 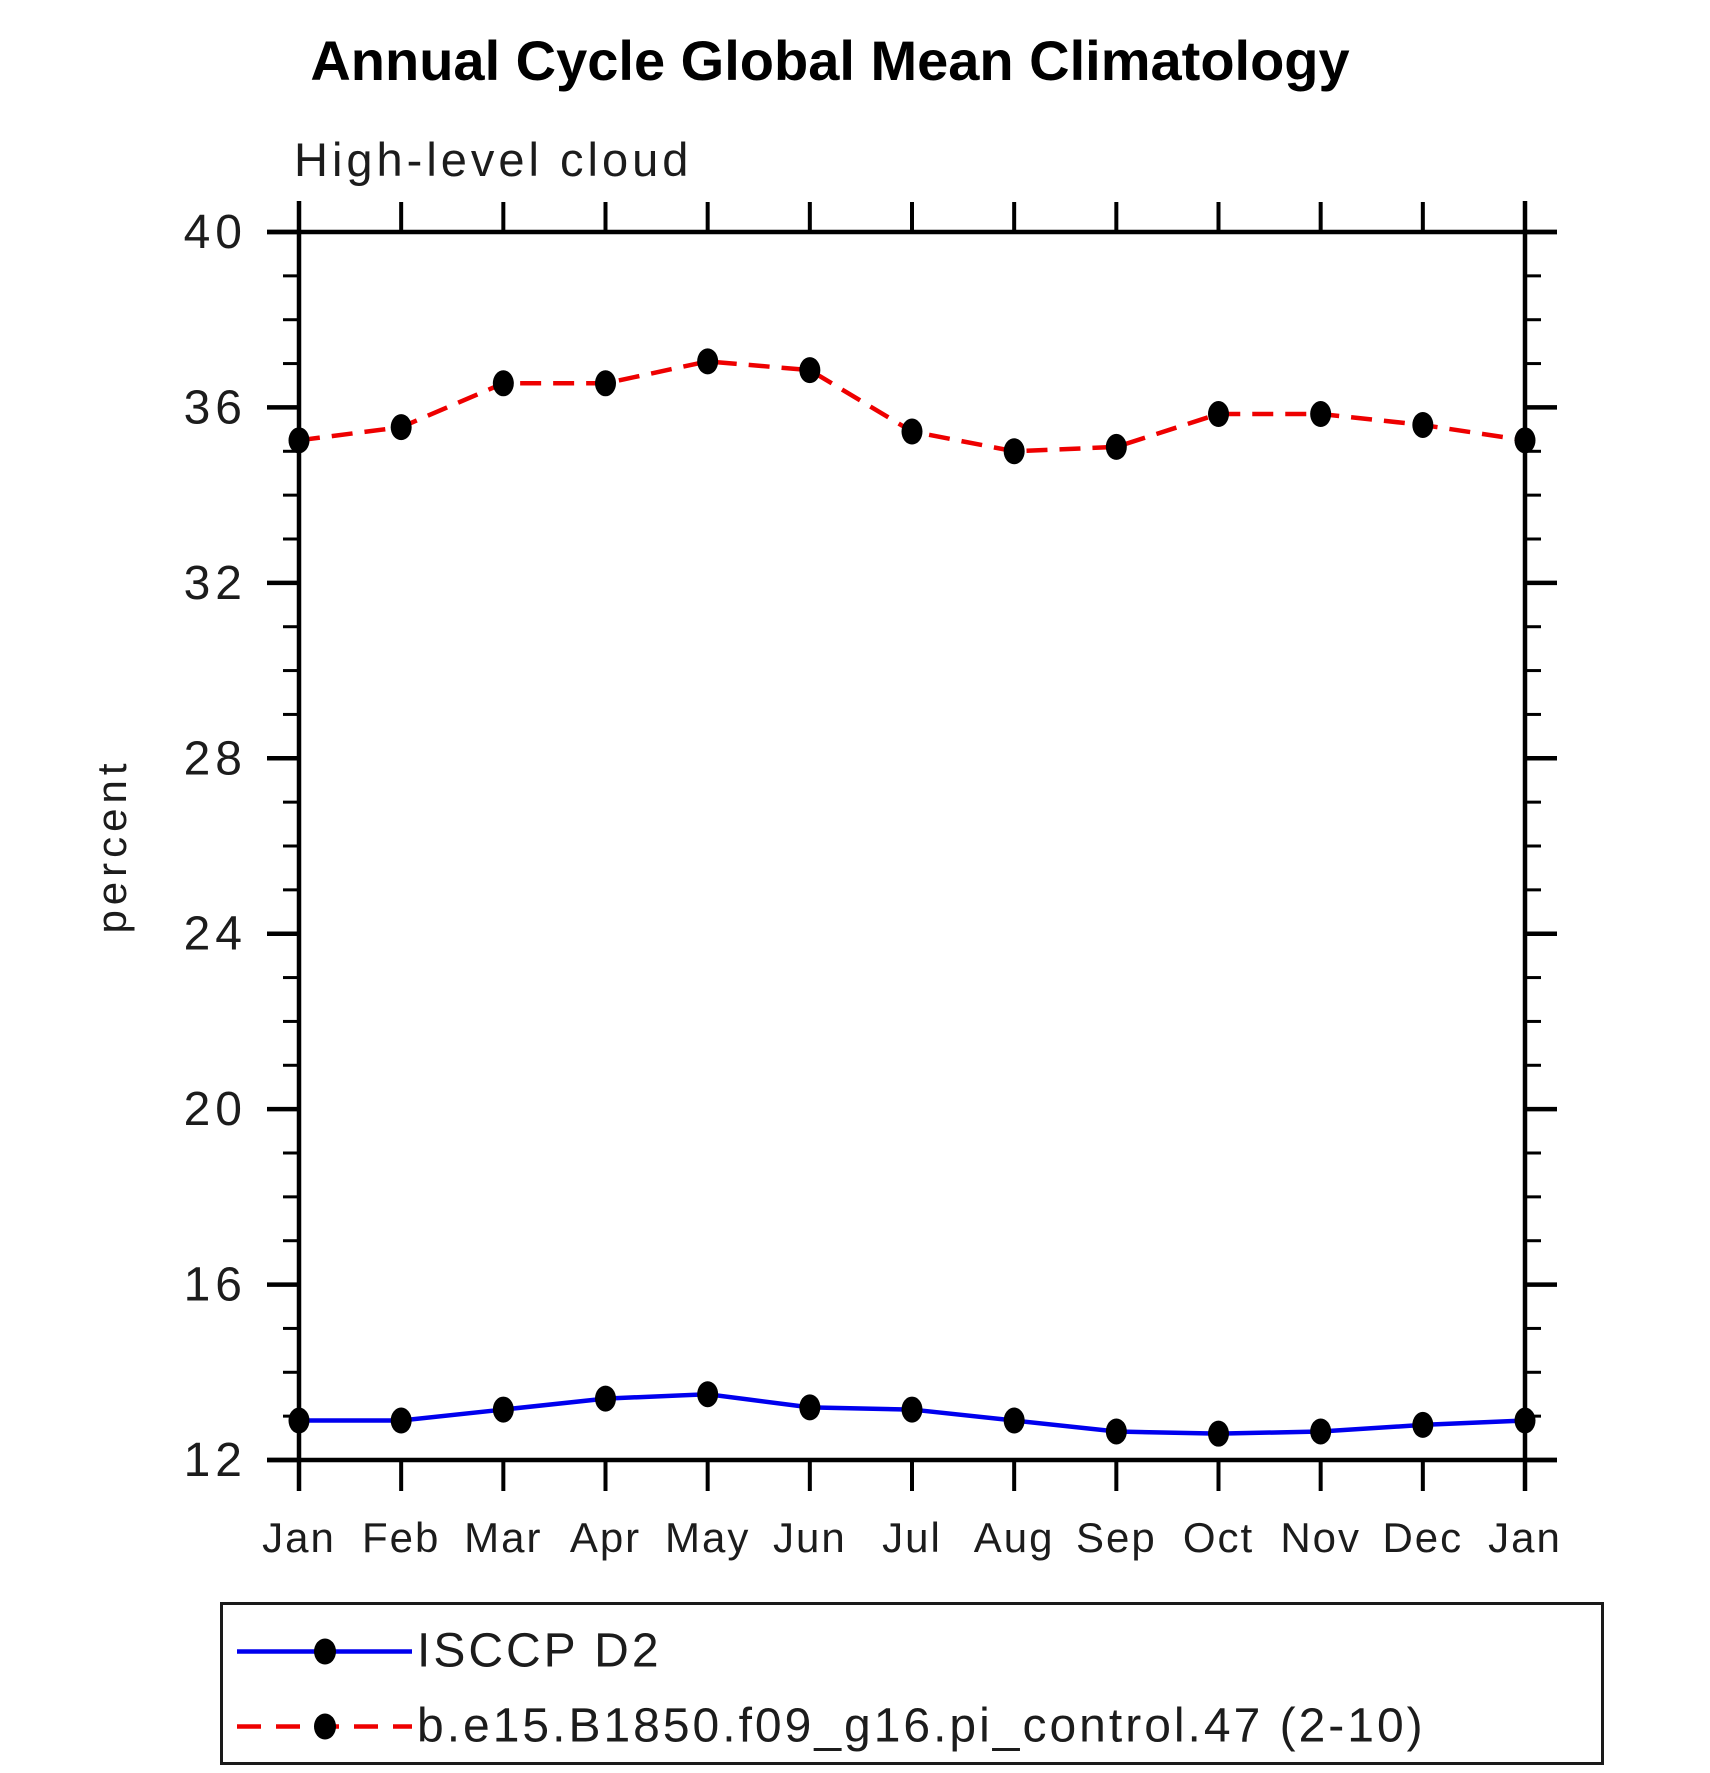 What do you see at coordinates (912, 1537) in the screenshot?
I see `x-tick-label: Jul` at bounding box center [912, 1537].